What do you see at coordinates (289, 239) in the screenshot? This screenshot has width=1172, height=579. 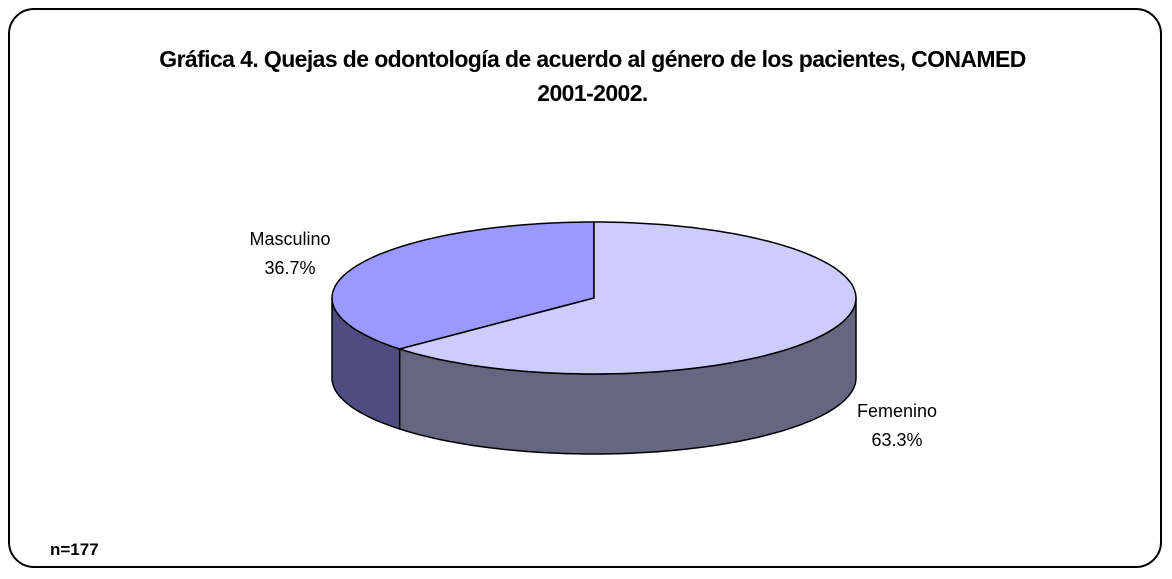 I see `slice-label: Masculino` at bounding box center [289, 239].